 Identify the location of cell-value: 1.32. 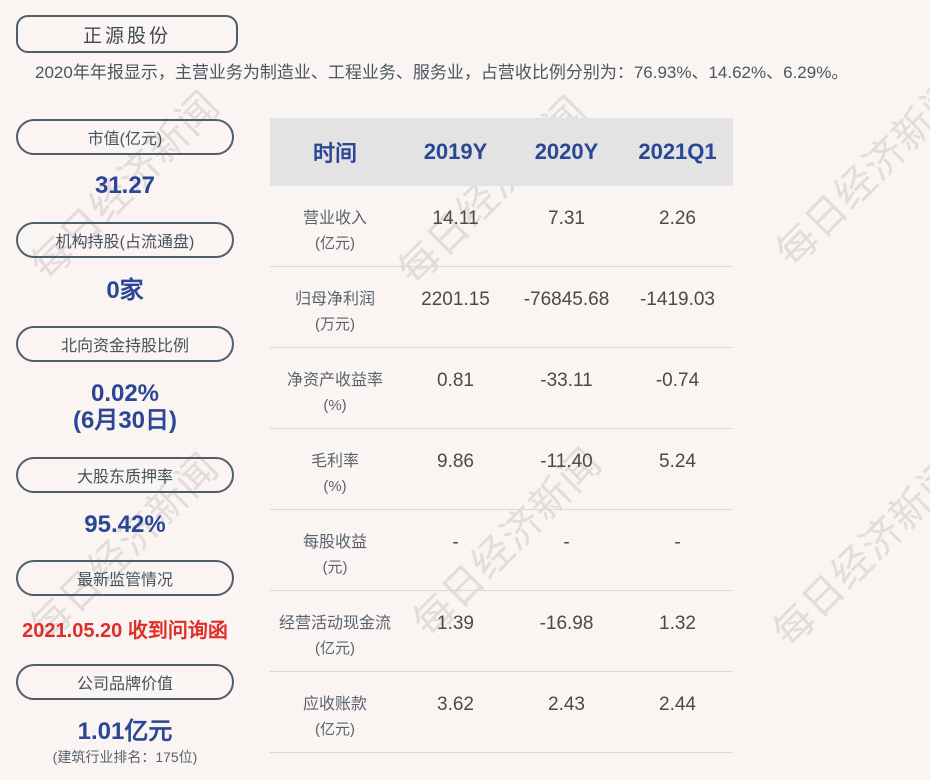
(677, 623).